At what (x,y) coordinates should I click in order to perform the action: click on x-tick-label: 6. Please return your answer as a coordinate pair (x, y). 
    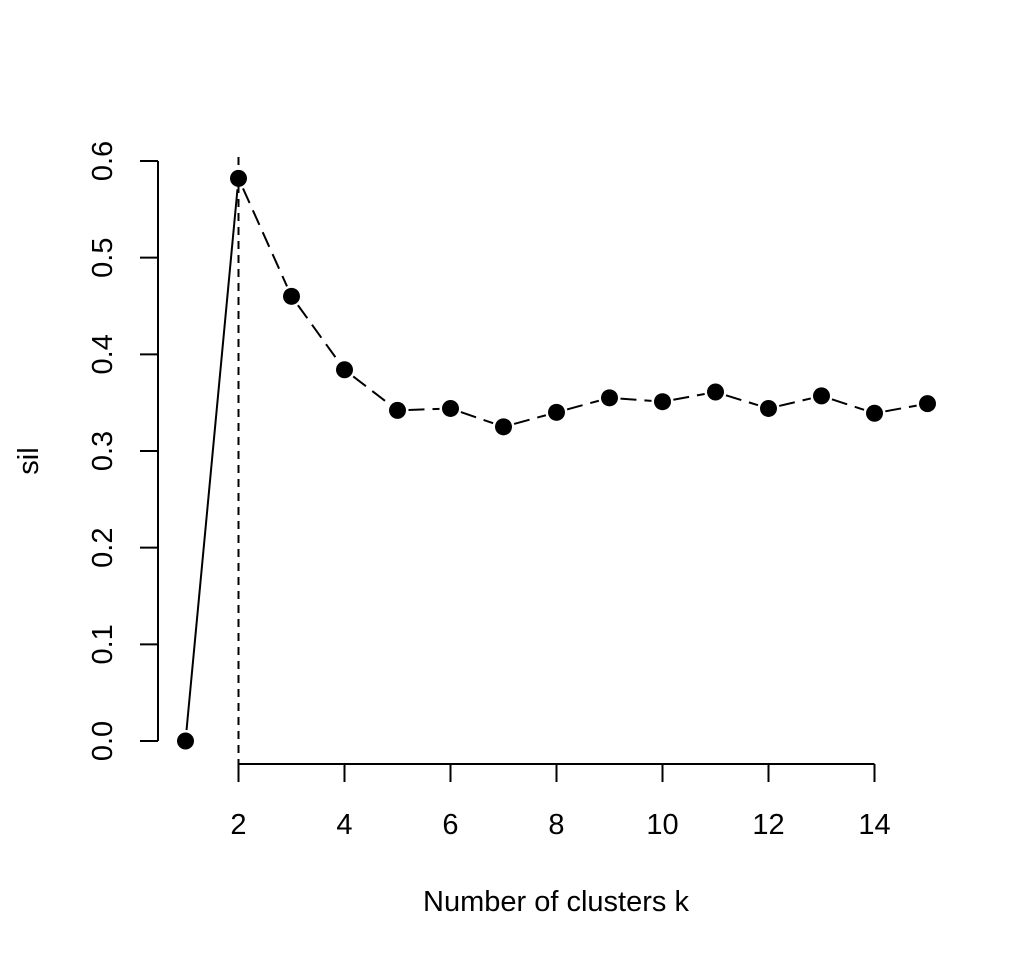
    Looking at the image, I should click on (450, 825).